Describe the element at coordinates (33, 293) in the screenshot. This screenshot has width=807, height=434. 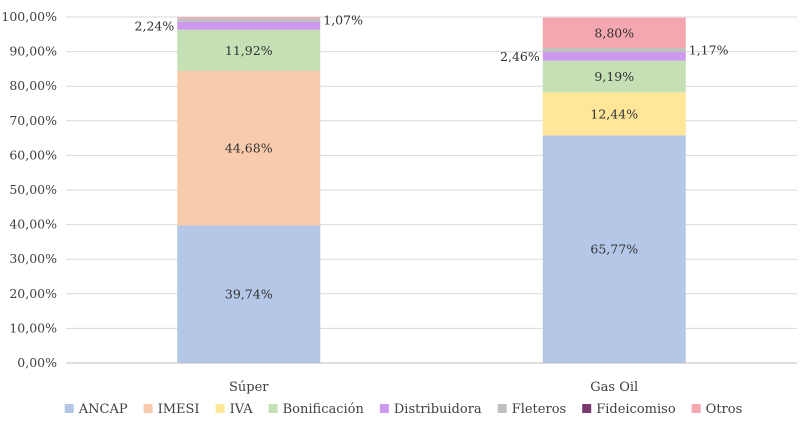
I see `y-tick-label: 20,00%` at that location.